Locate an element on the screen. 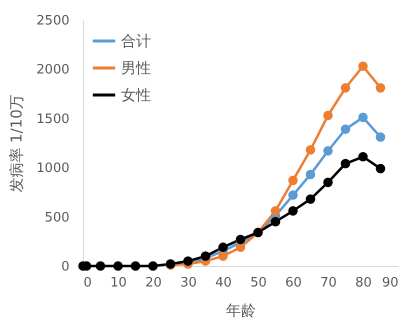 The image size is (420, 326). x-tick-label: 60 is located at coordinates (293, 283).